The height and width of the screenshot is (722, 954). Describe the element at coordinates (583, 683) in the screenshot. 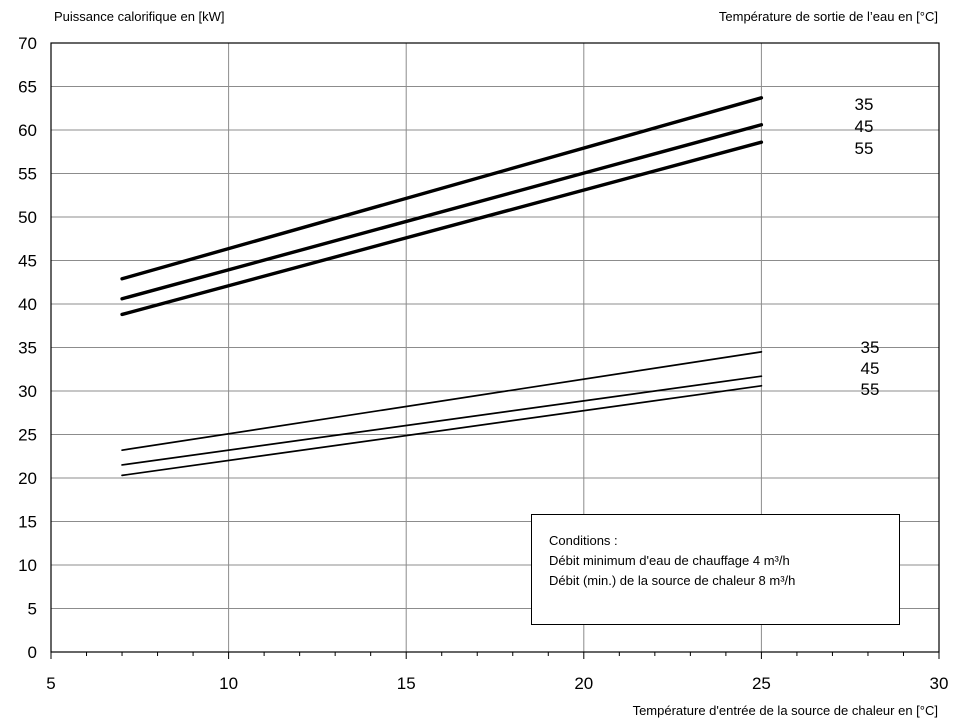

I see `x-tick-label: 20` at that location.